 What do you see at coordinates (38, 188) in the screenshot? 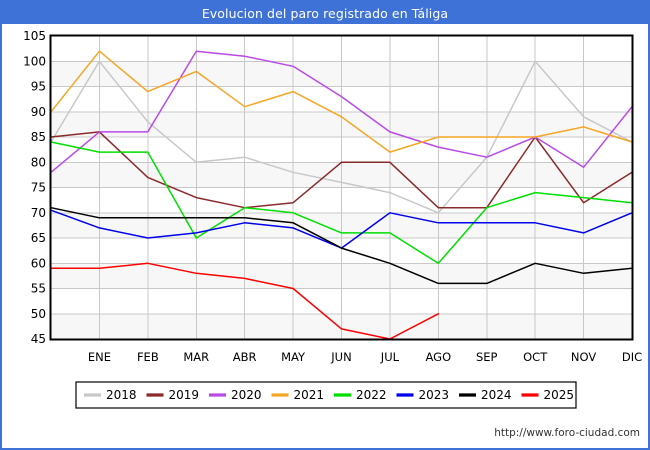
I see `y-tick-label: 75` at bounding box center [38, 188].